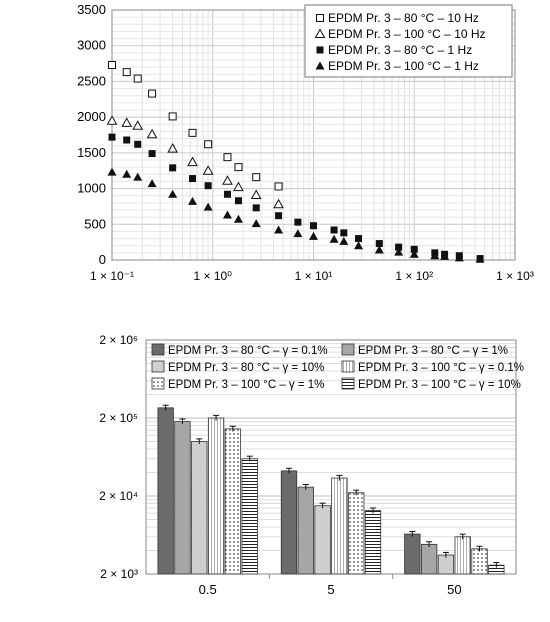  I want to click on legend-label: EPDM Pr. 3 – 100 °C – 1 Hz, so click(403, 66).